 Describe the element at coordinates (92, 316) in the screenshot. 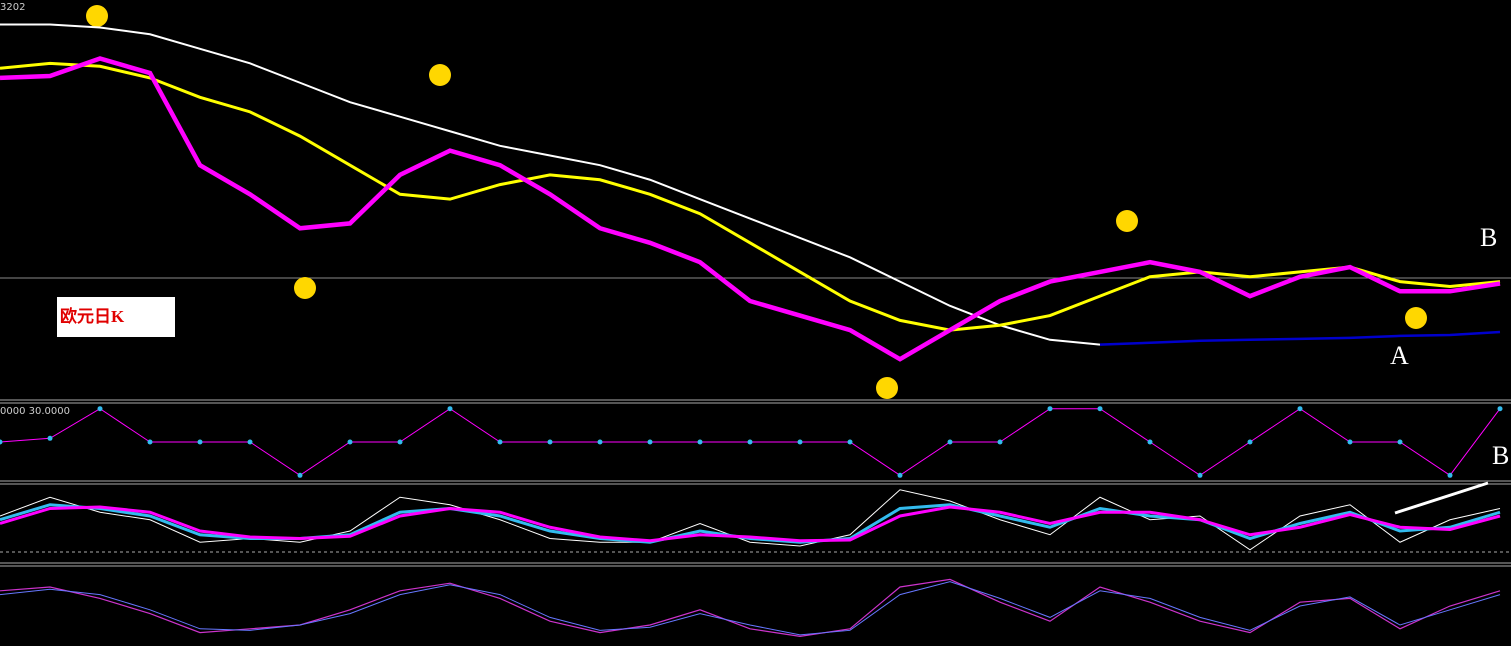

I see `chart-title: 欧元日K` at that location.